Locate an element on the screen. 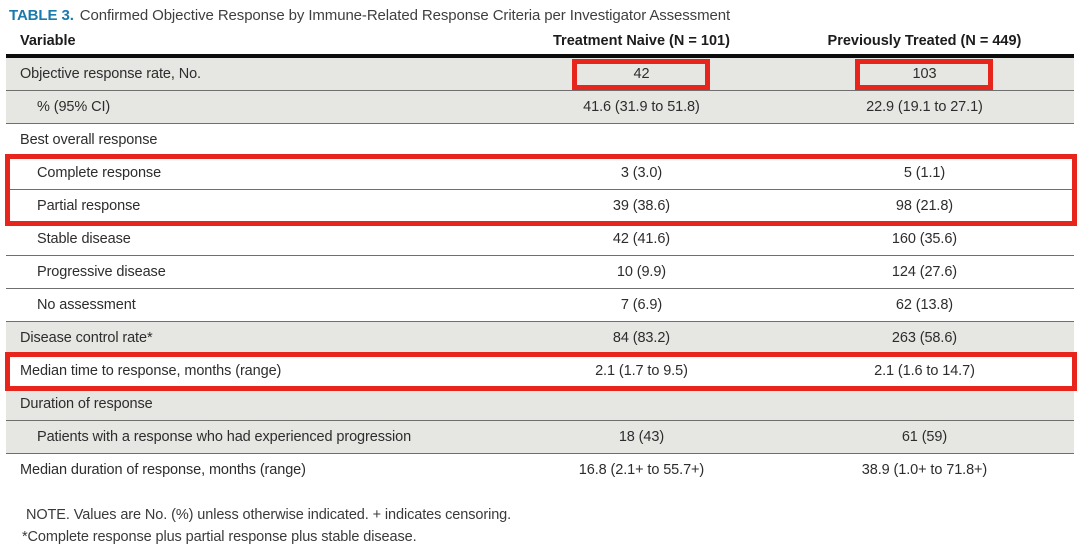 This screenshot has height=548, width=1080. table-row: No assessment 7 (6.9) 62 (13.8) is located at coordinates (540, 305).